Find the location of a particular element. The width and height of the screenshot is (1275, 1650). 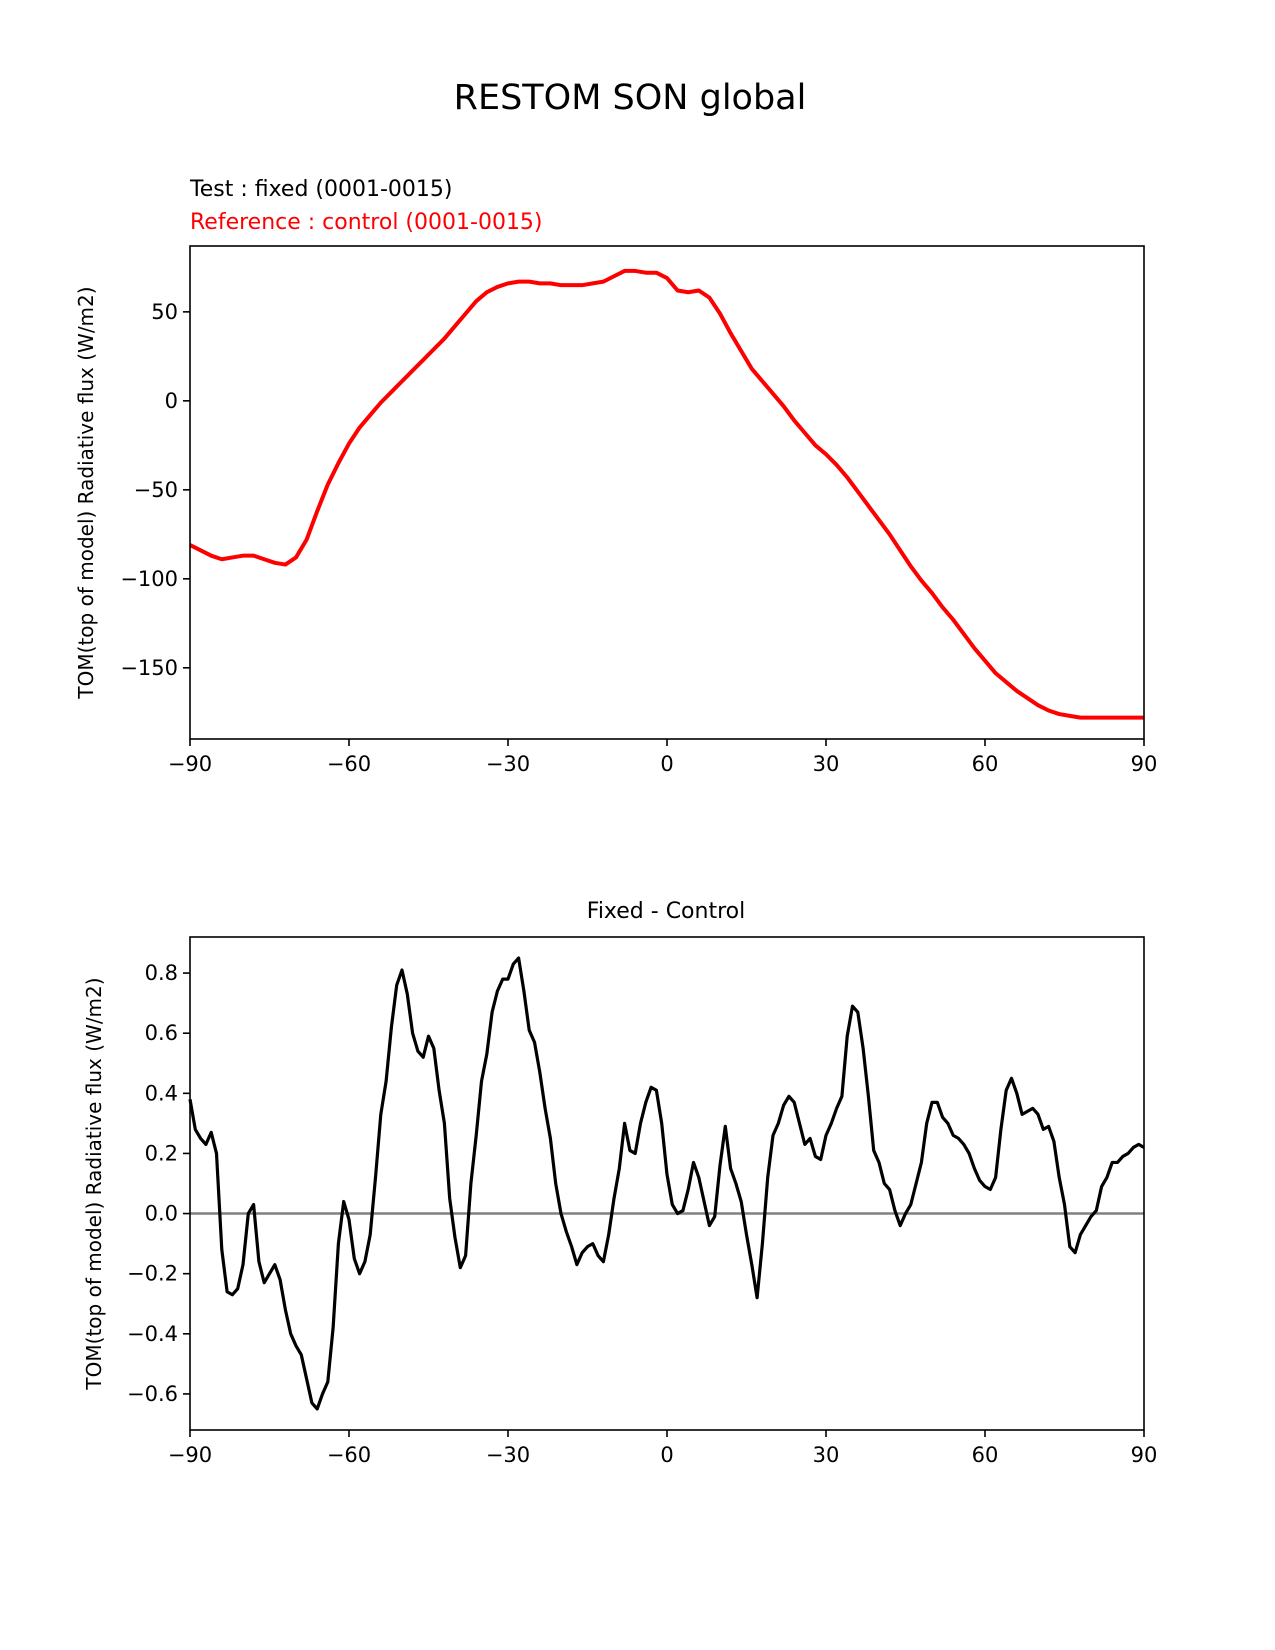

test-label: Test : fixed (0001-0015) is located at coordinates (321, 189).